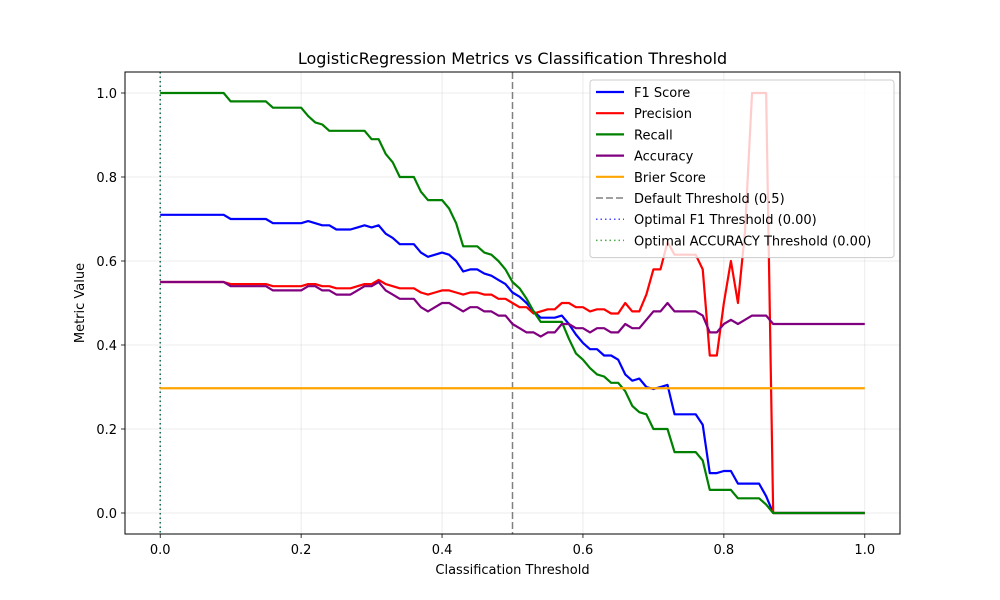 Image resolution: width=1000 pixels, height=600 pixels. Describe the element at coordinates (80, 303) in the screenshot. I see `y-axis-label: Metric Value` at that location.